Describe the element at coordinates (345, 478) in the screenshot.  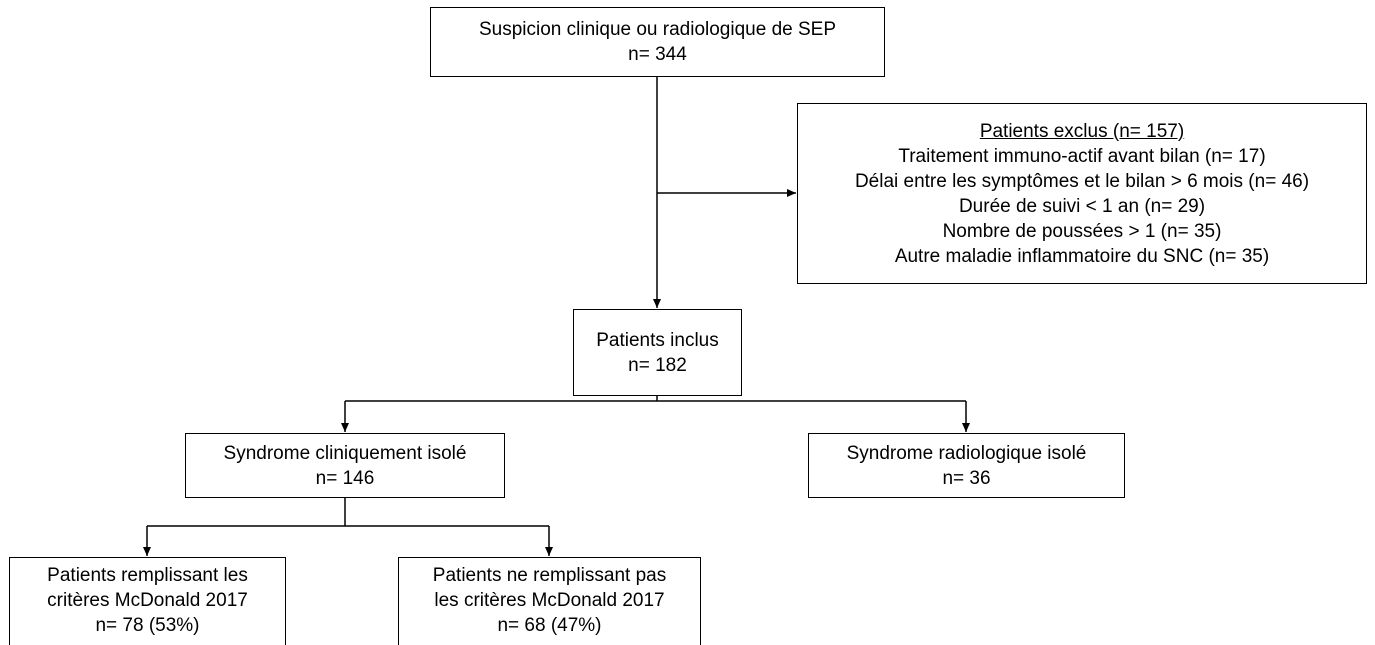
I see `node-line: n= 146` at that location.